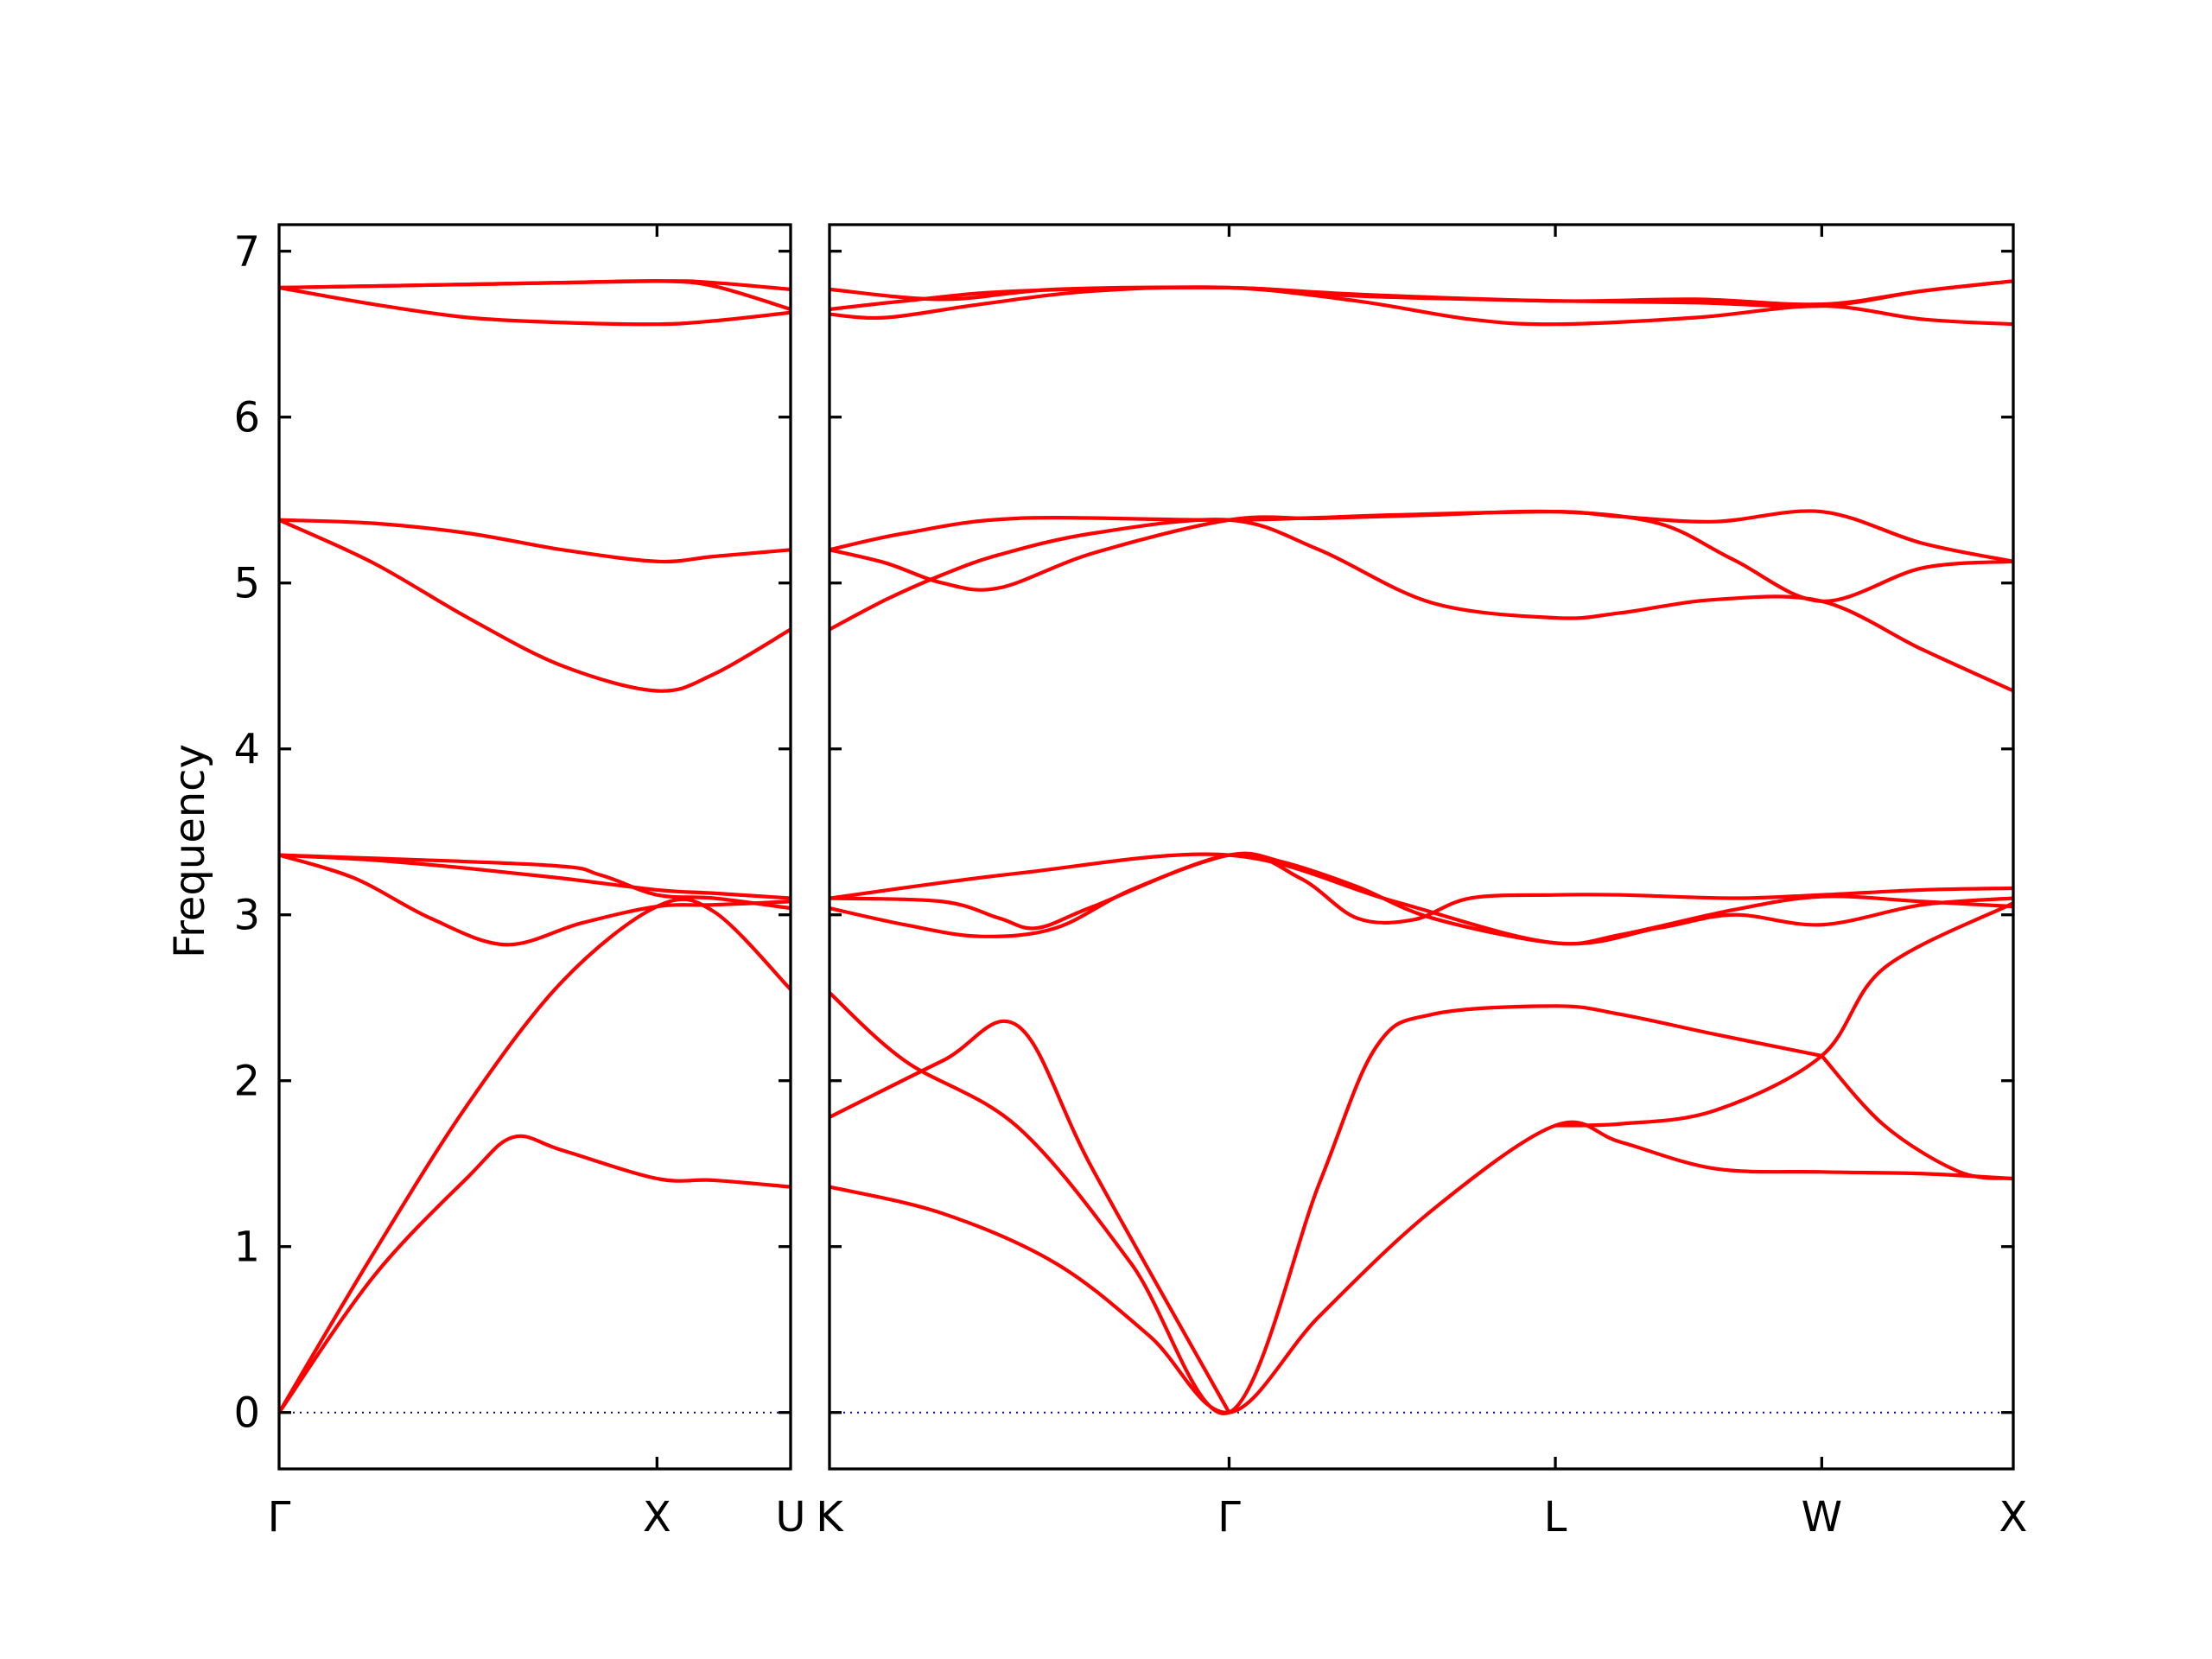 The width and height of the screenshot is (2212, 1659). What do you see at coordinates (246, 1082) in the screenshot?
I see `y-tick-label: 2` at bounding box center [246, 1082].